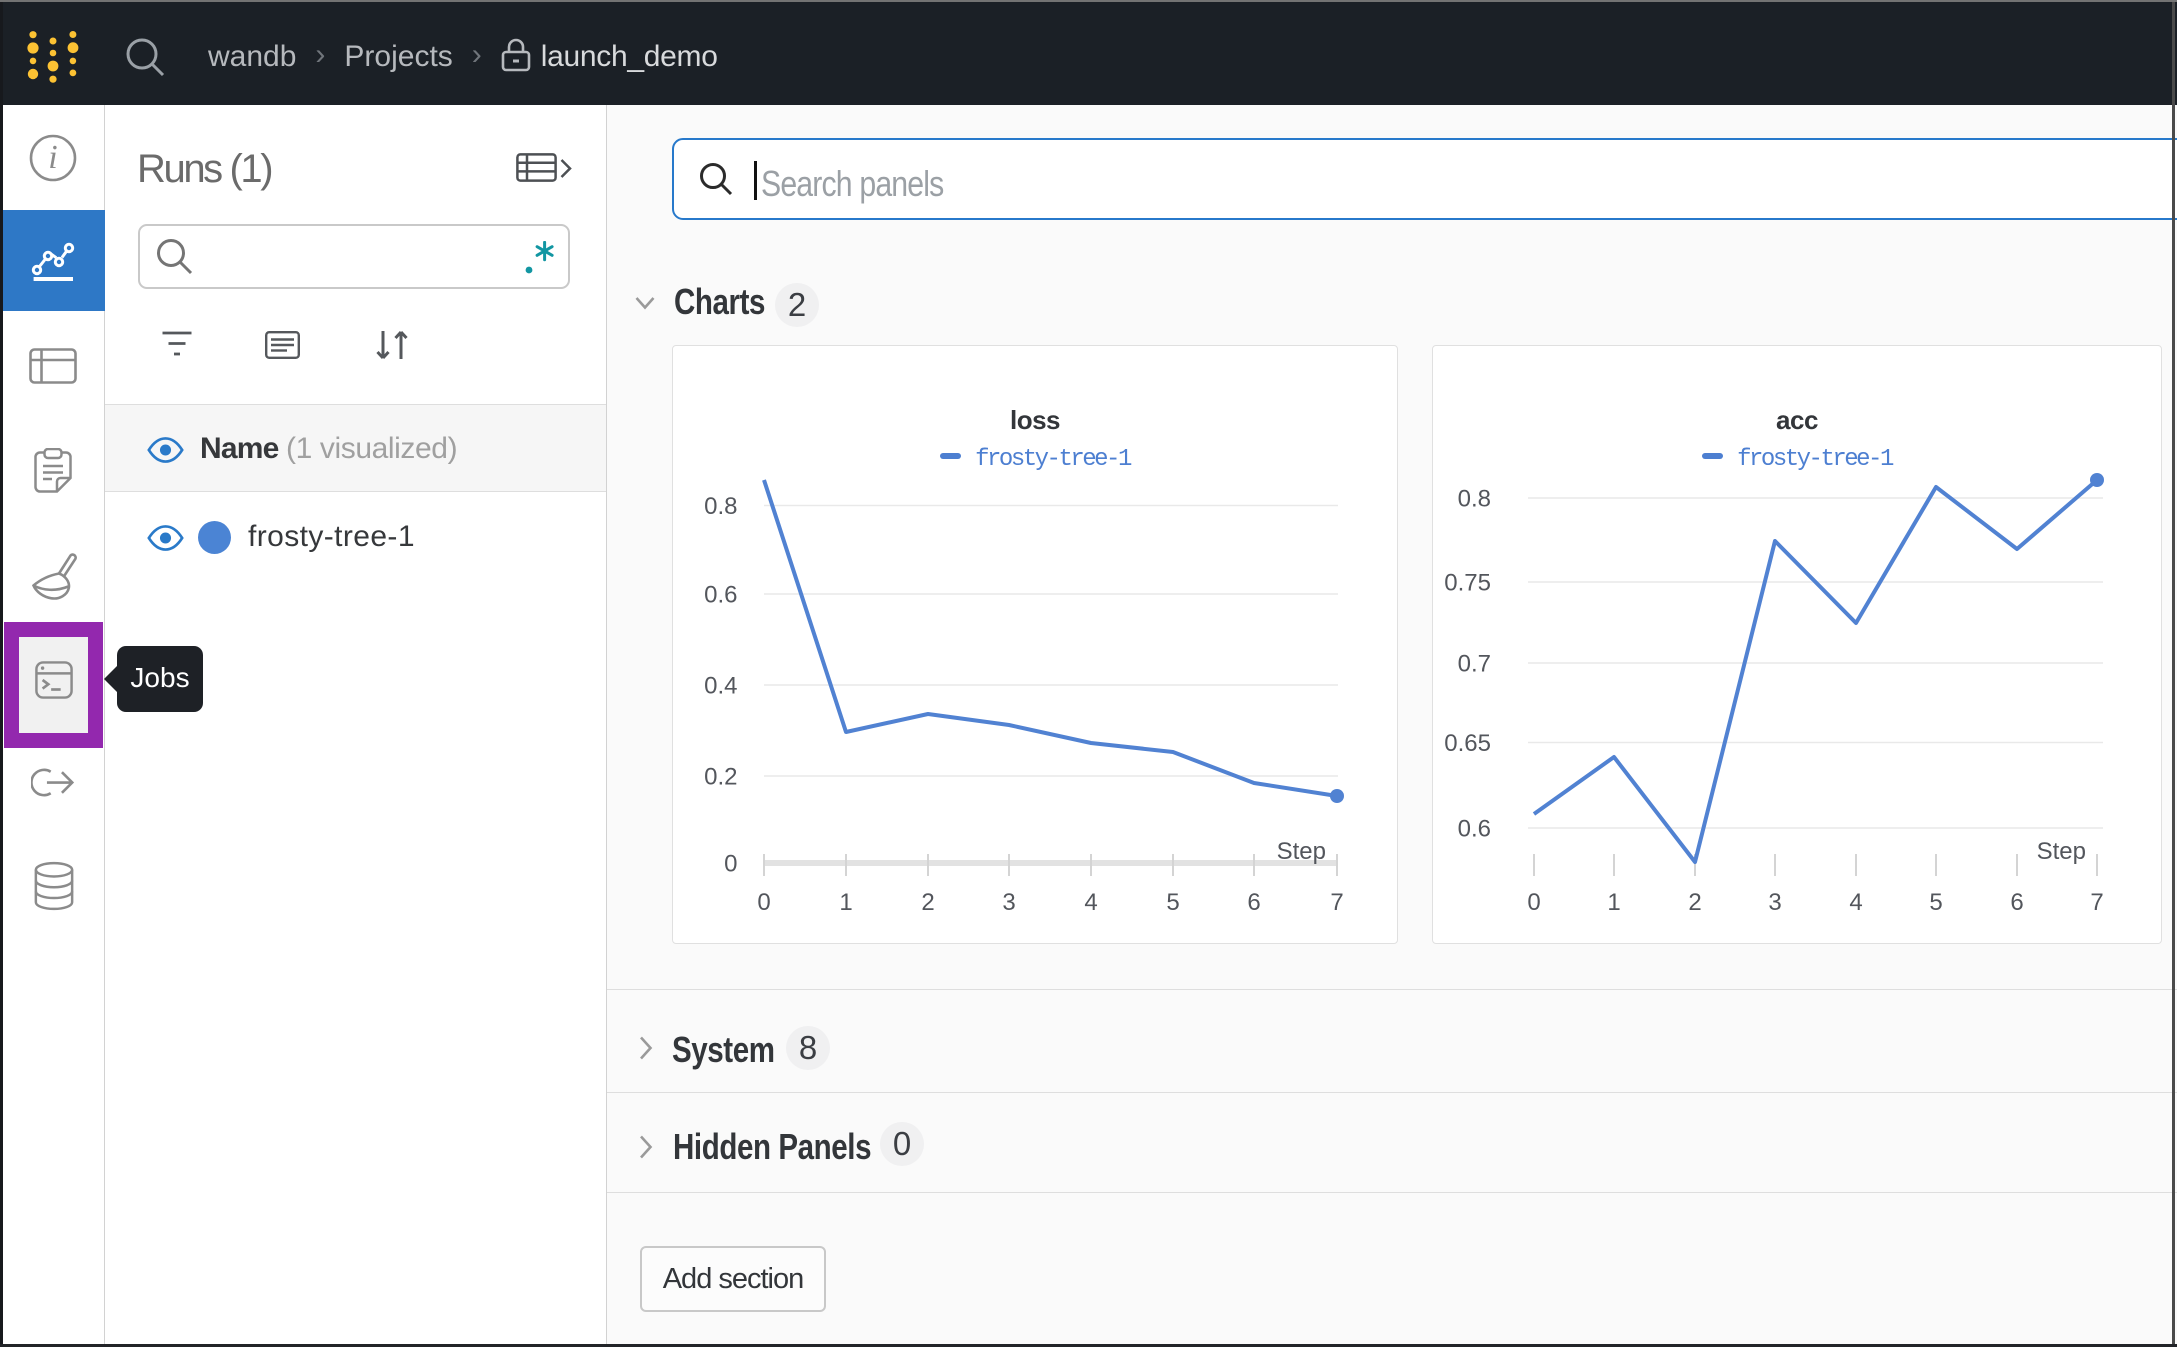 This screenshot has width=2177, height=1353. What do you see at coordinates (720, 686) in the screenshot?
I see `svg-text: 0.4` at bounding box center [720, 686].